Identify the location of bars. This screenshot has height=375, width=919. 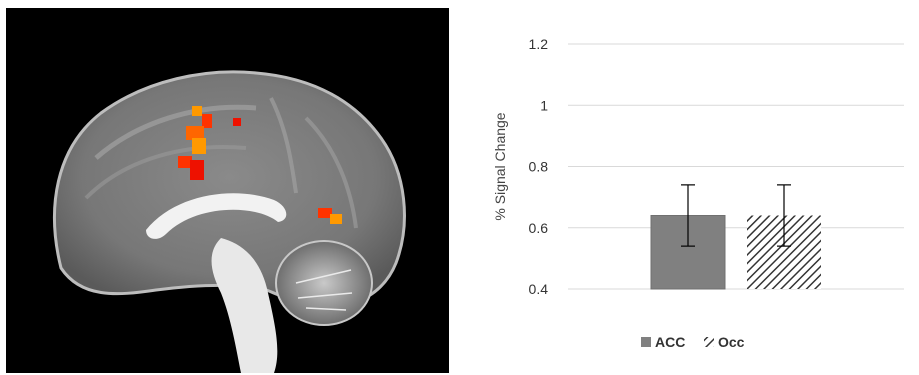
(735, 237).